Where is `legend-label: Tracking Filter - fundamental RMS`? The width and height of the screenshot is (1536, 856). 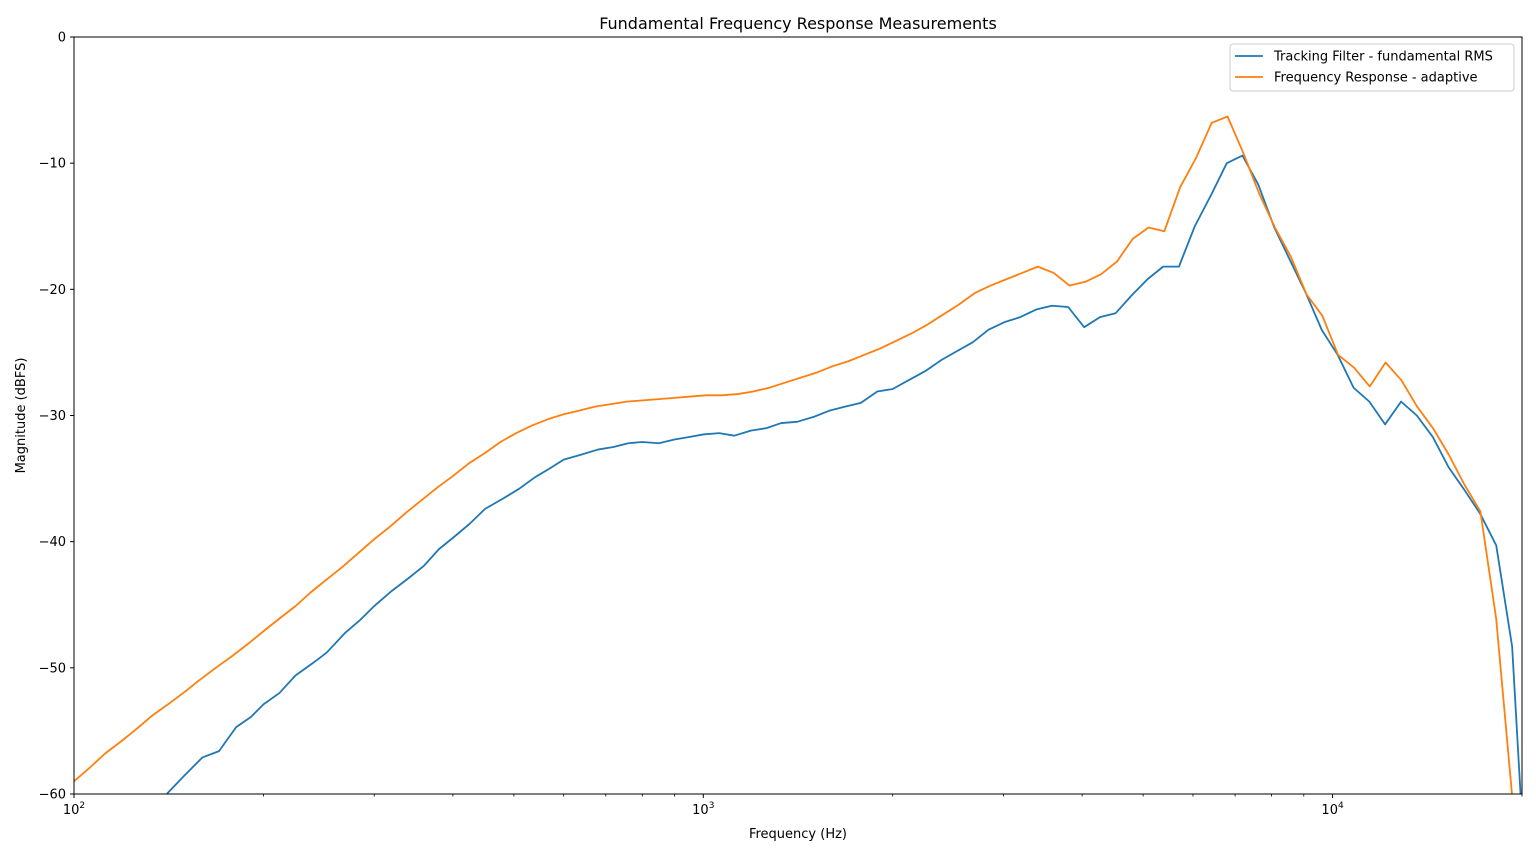
legend-label: Tracking Filter - fundamental RMS is located at coordinates (1383, 57).